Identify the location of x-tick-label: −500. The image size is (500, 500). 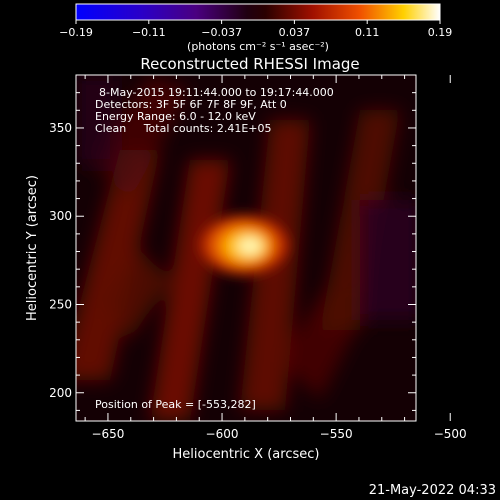
(450, 434).